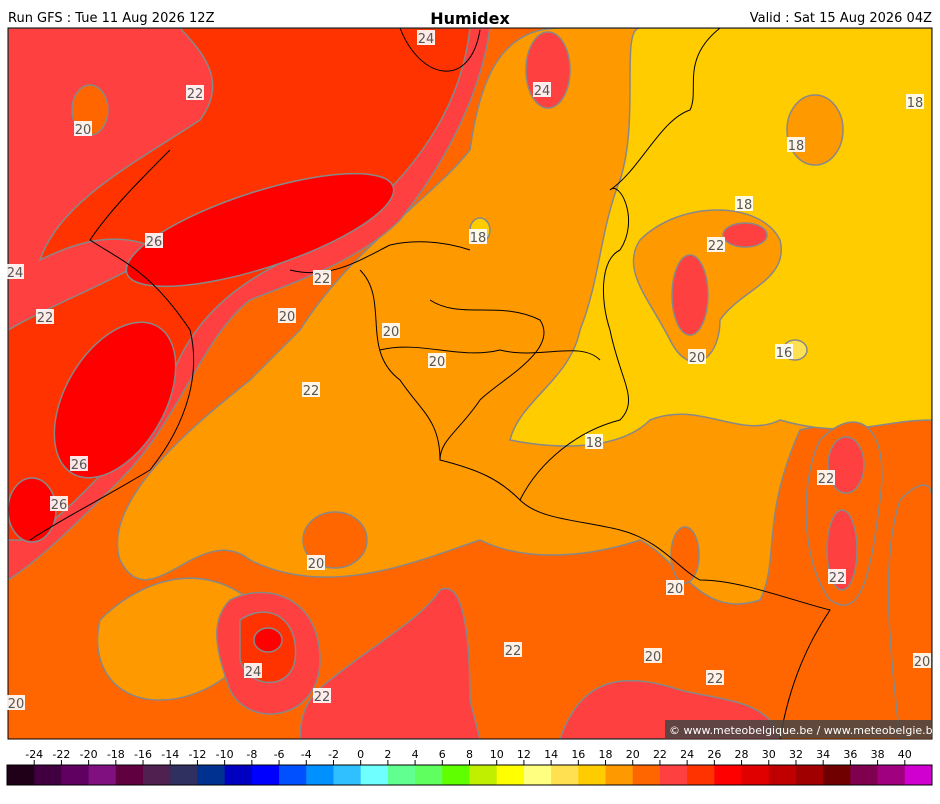 The height and width of the screenshot is (804, 940). I want to click on colorbar-label: -22, so click(61, 754).